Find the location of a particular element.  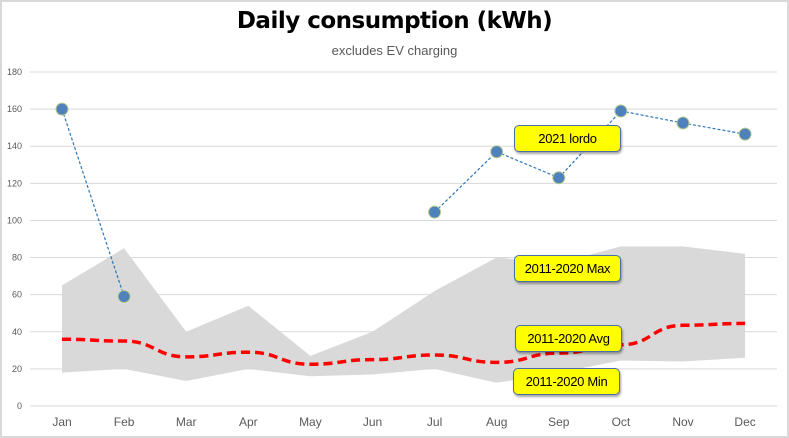

callout-avg: 2011-2020 Avg is located at coordinates (568, 338).